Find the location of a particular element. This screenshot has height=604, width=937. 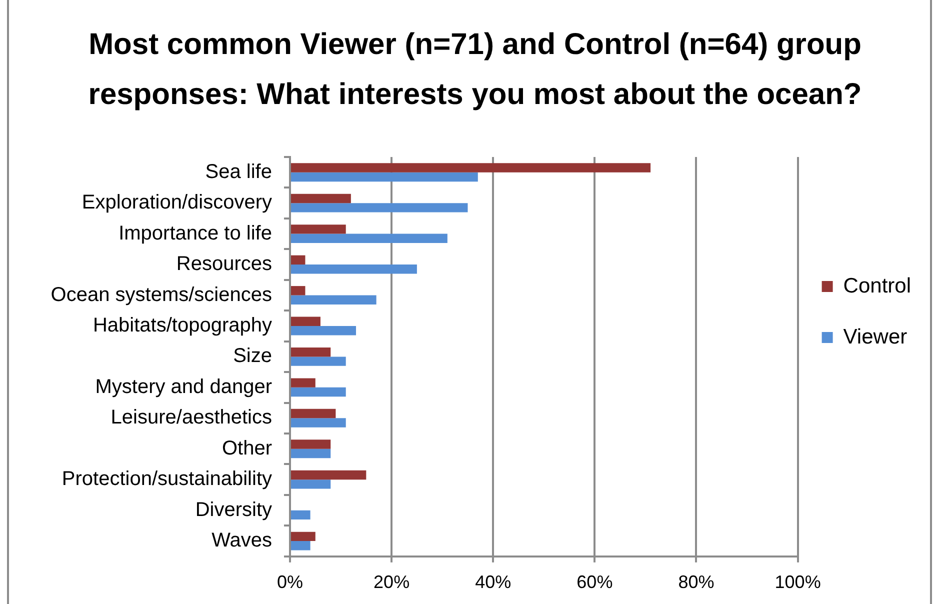

y-tick-label: Ocean systems/sciences is located at coordinates (161, 295).